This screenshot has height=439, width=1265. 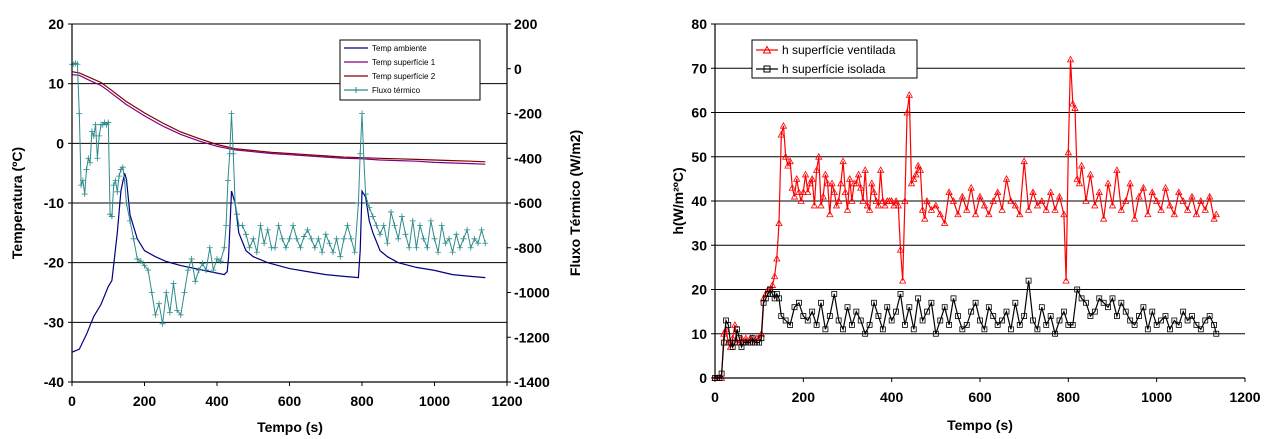 I want to click on chart-1-y2-tick-label: -800, so click(x=528, y=248).